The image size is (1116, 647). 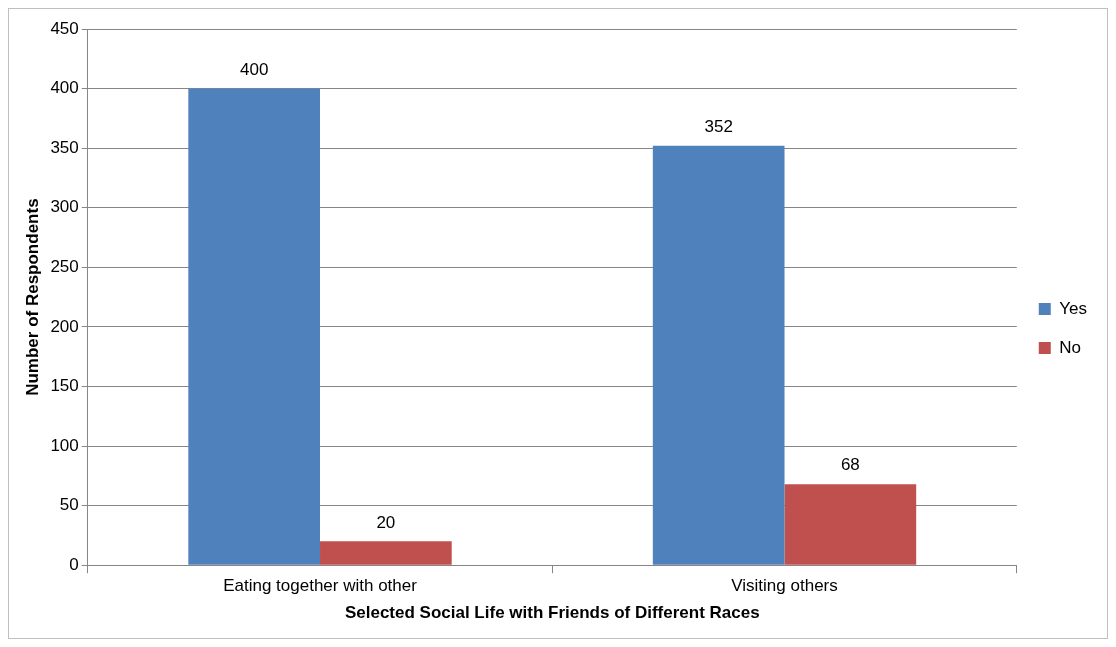 What do you see at coordinates (386, 522) in the screenshot?
I see `data-label: 20` at bounding box center [386, 522].